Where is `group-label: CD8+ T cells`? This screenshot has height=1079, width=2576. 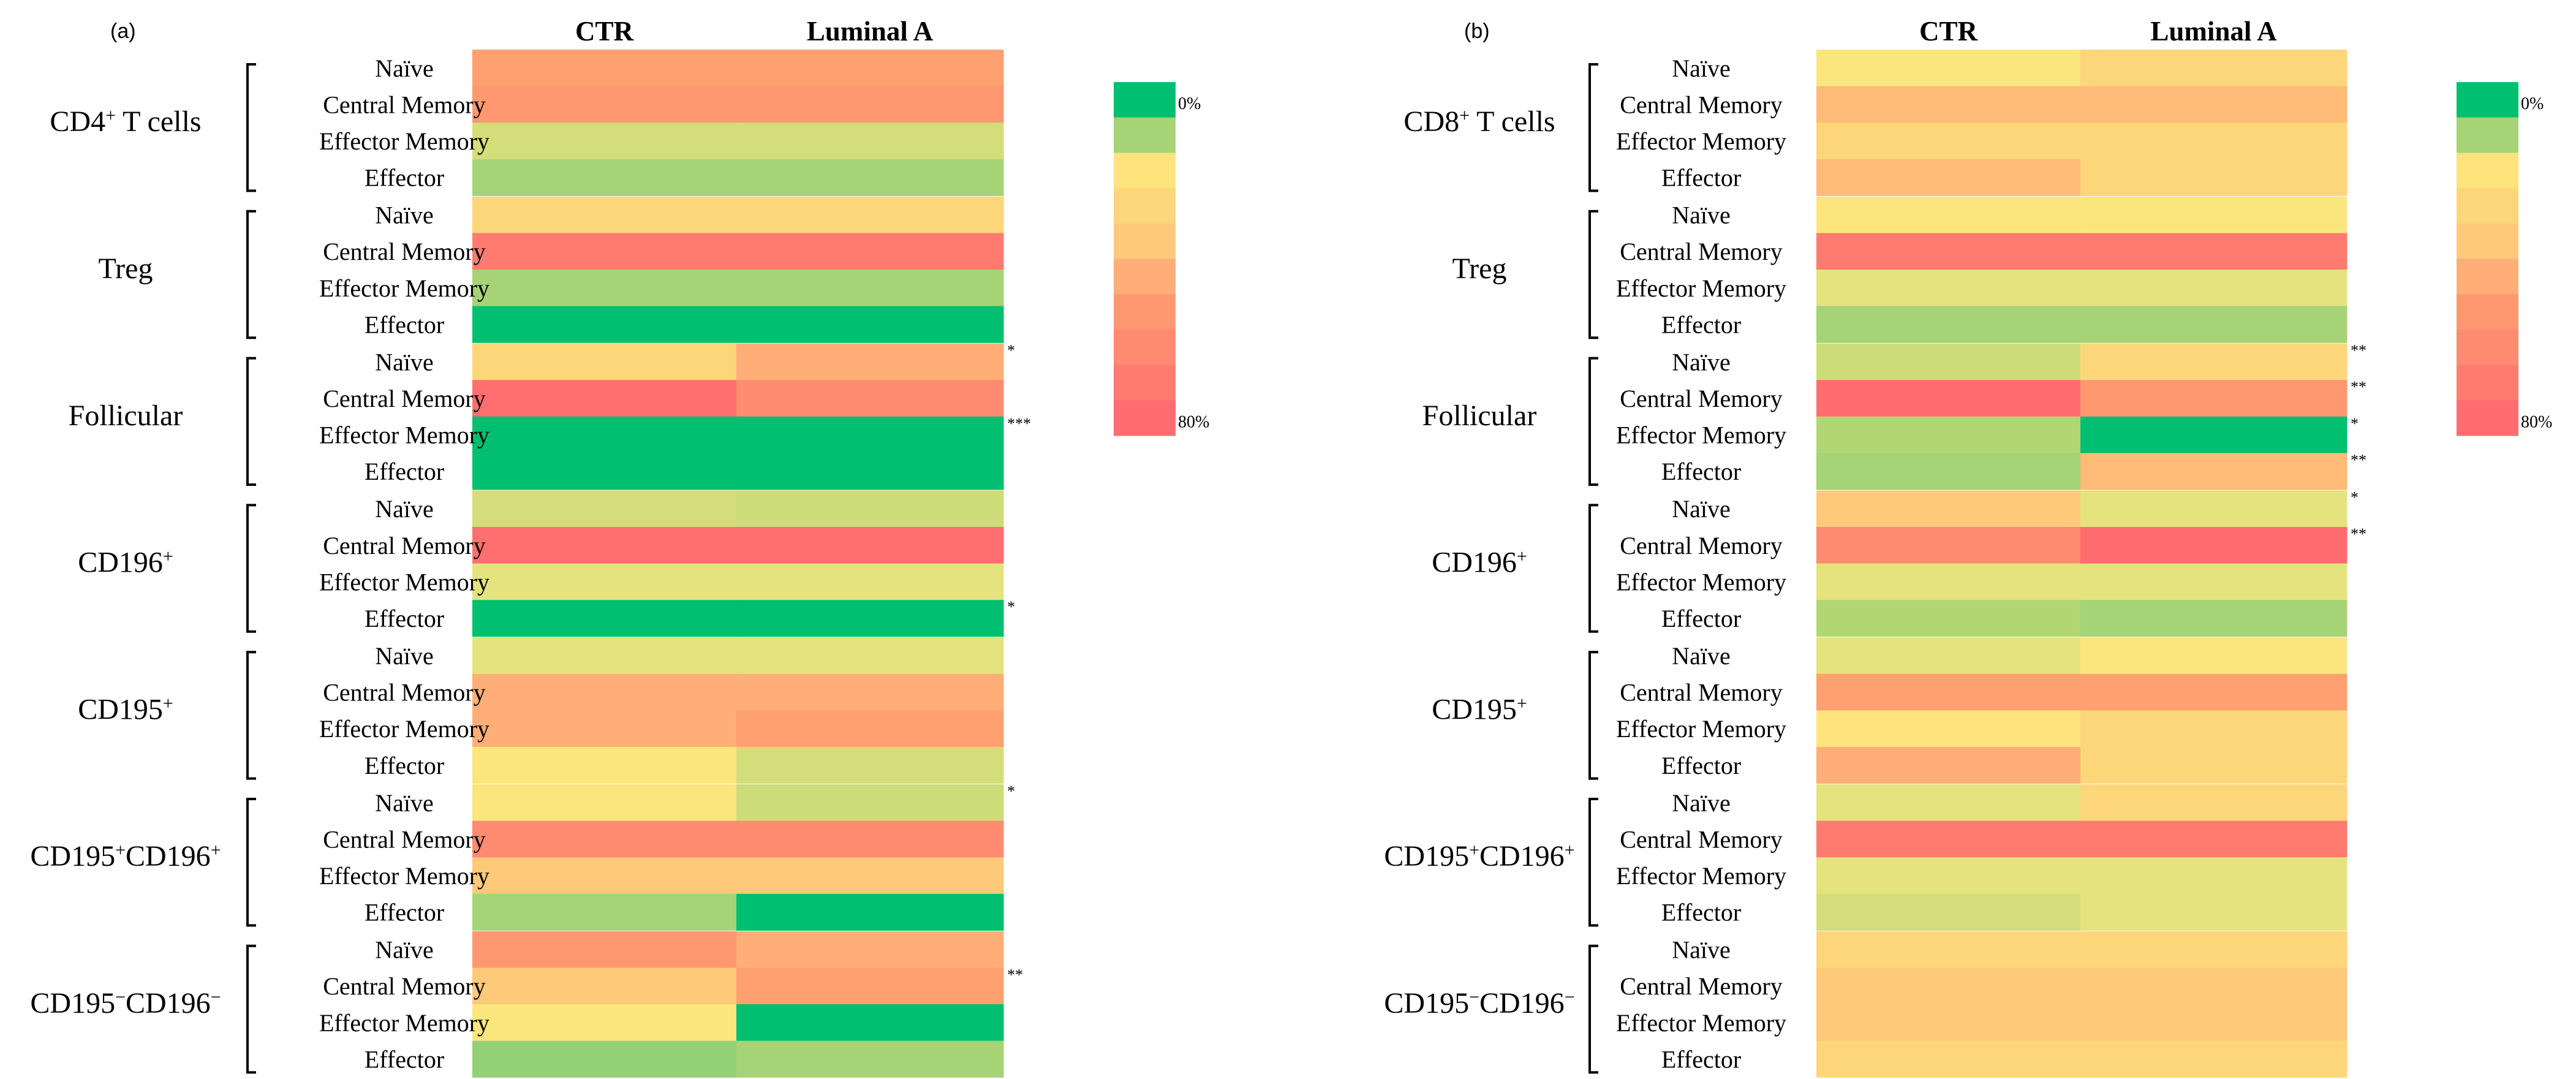
group-label: CD8+ T cells is located at coordinates (1479, 121).